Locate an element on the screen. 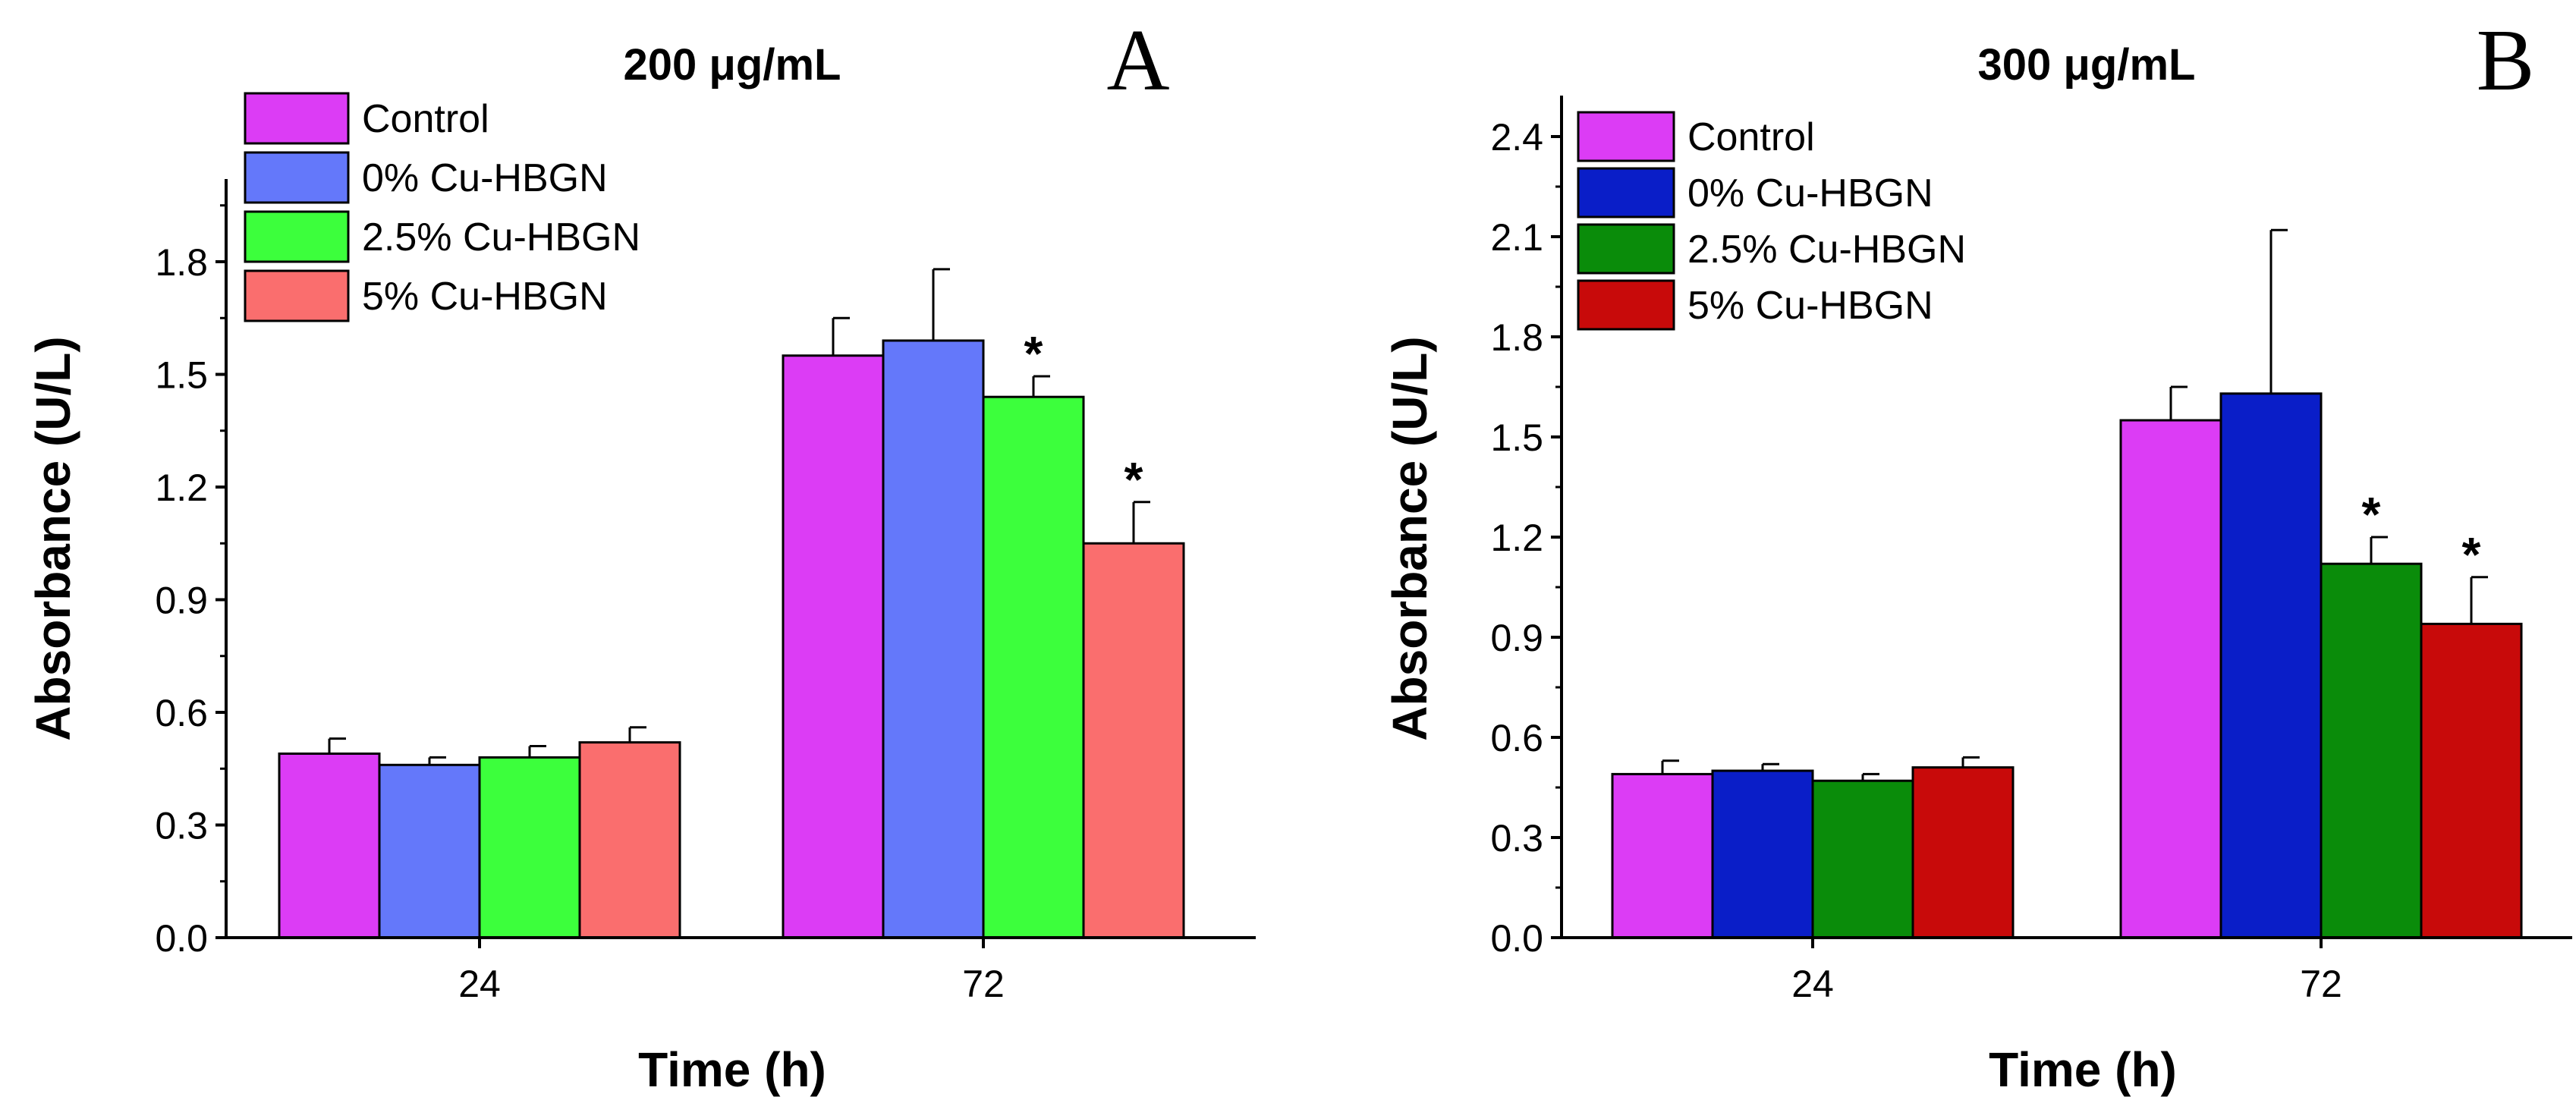 Image resolution: width=2576 pixels, height=1100 pixels. chart-title: 300 μg/mL is located at coordinates (2087, 65).